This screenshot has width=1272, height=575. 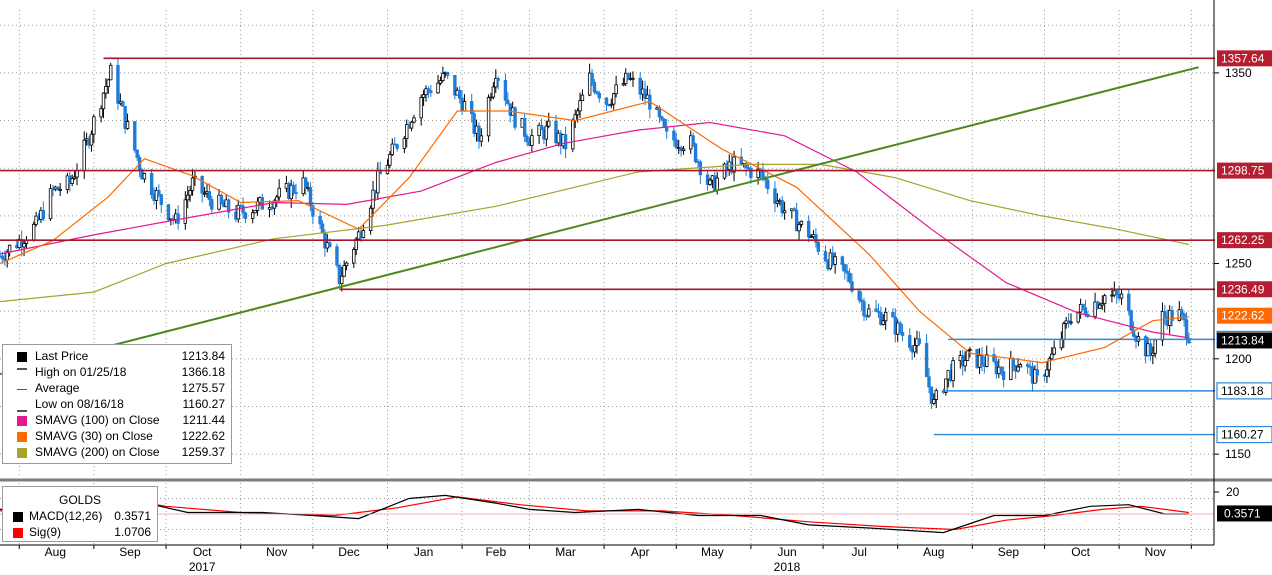 What do you see at coordinates (565, 552) in the screenshot?
I see `x-tick-label: Mar` at bounding box center [565, 552].